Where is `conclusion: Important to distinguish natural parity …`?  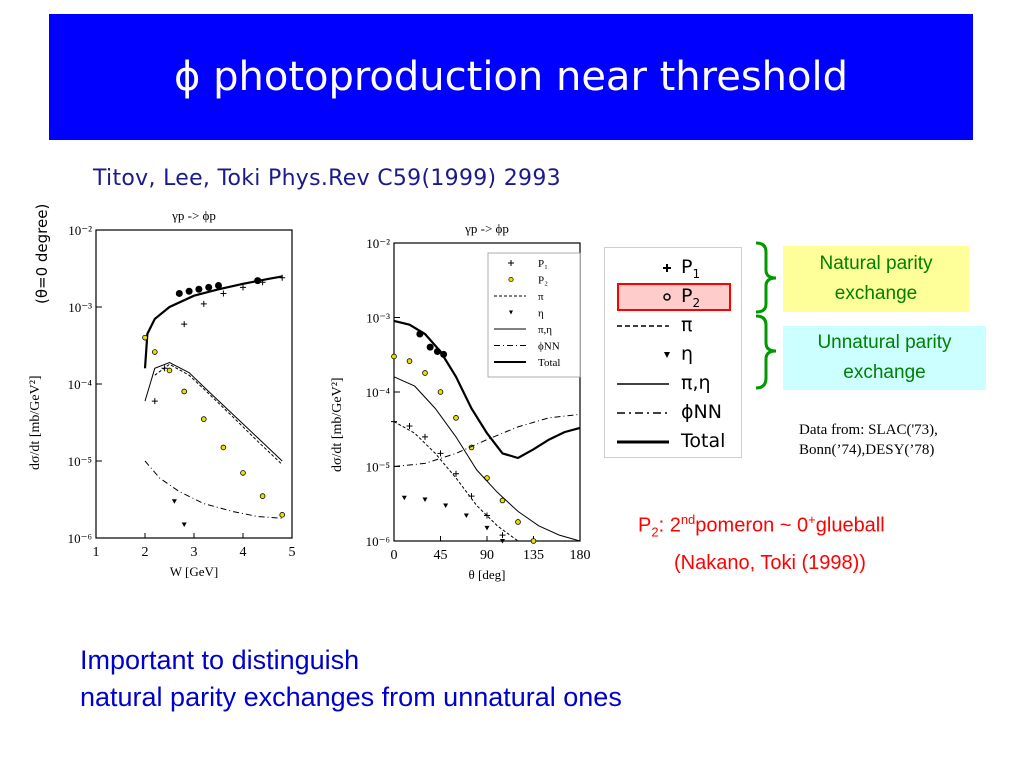
conclusion: Important to distinguish natural parity … is located at coordinates (351, 679).